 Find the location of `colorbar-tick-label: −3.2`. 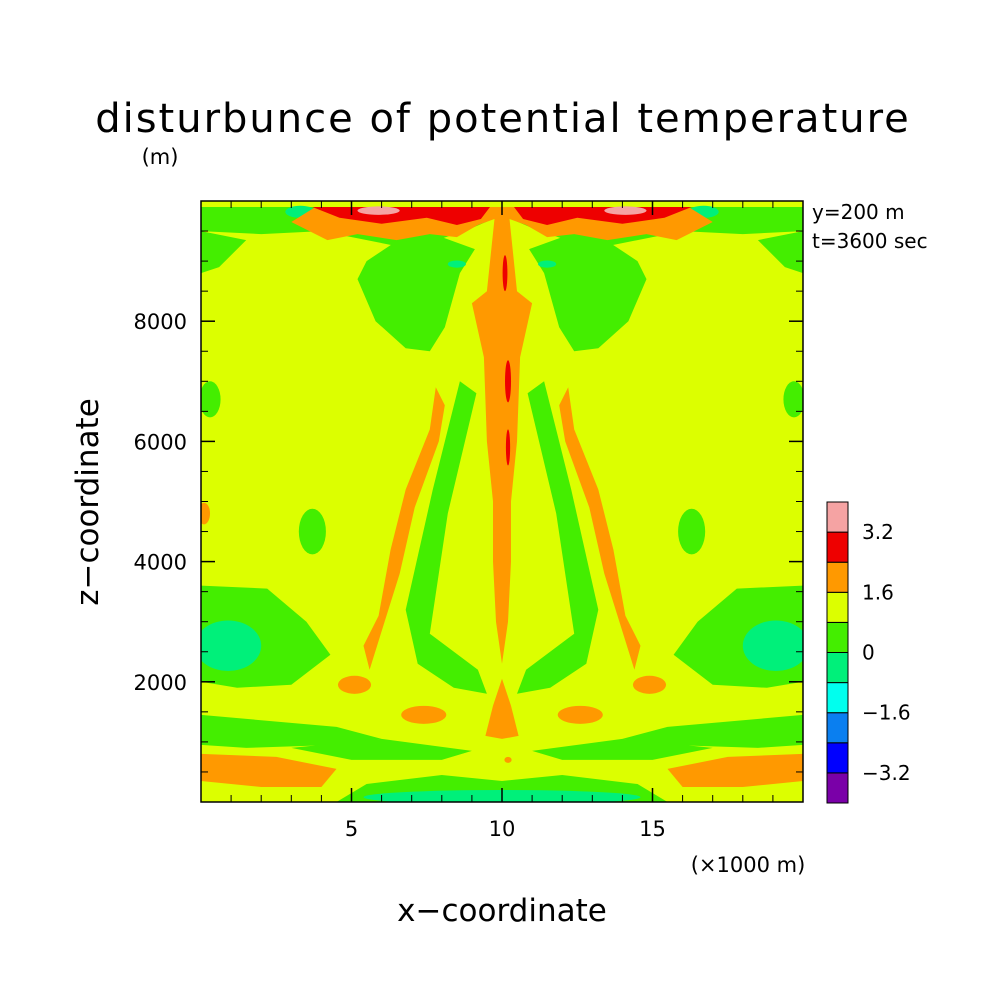

colorbar-tick-label: −3.2 is located at coordinates (886, 773).